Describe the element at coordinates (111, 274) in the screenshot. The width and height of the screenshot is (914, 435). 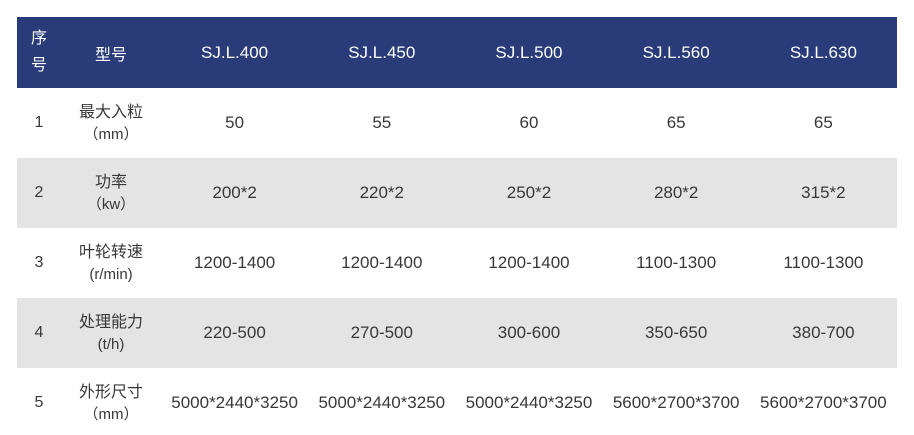
I see `row-label-unit: (r/min)` at that location.